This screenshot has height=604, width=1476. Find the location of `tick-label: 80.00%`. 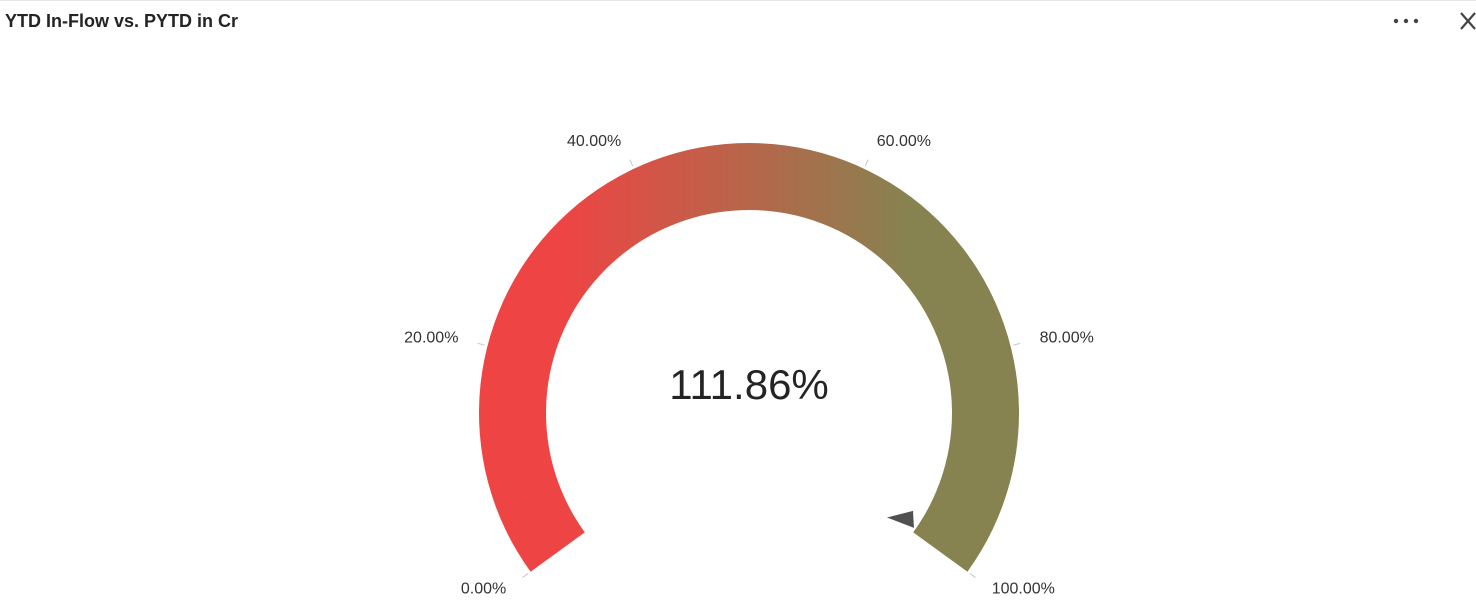

tick-label: 80.00% is located at coordinates (1067, 338).